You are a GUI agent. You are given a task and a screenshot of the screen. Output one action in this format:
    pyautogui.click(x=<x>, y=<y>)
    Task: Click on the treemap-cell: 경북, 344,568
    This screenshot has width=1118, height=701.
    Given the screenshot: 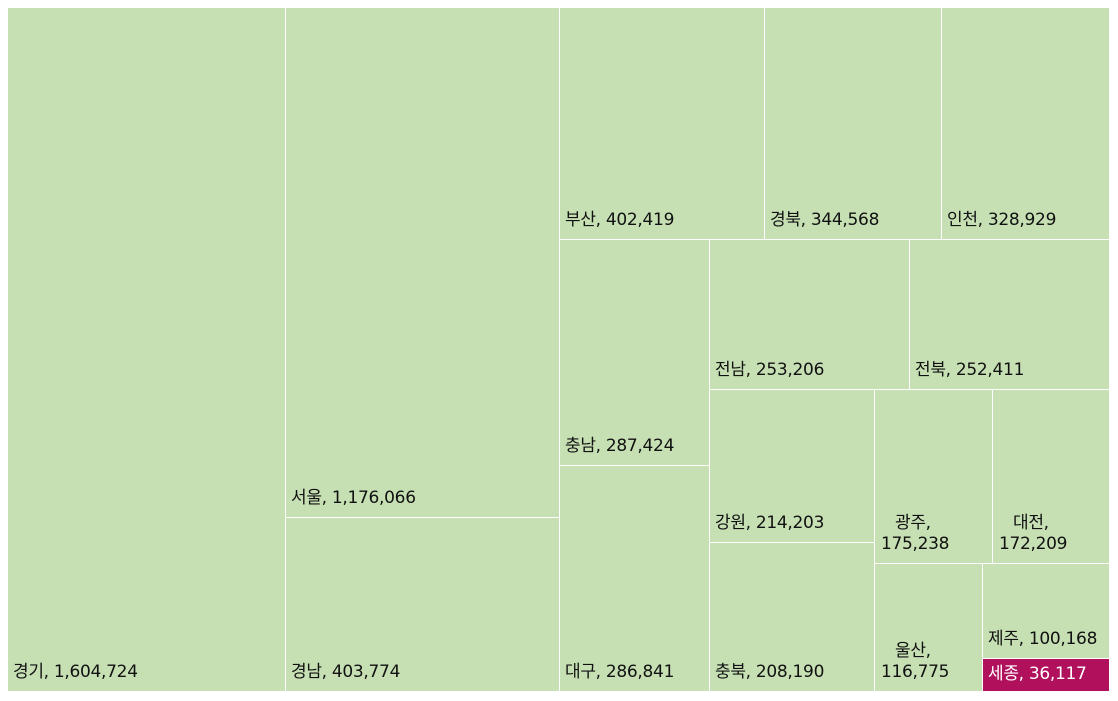 What is the action you would take?
    pyautogui.click(x=853, y=124)
    